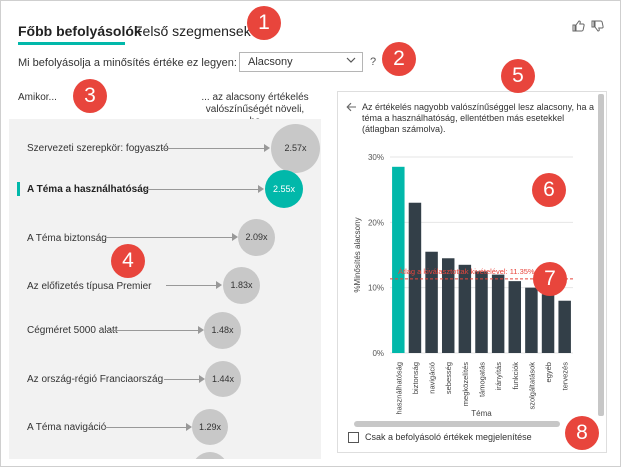  I want to click on influencer-row: Szervezeti szerepkör: fogyasztó 2.57x, so click(165, 148).